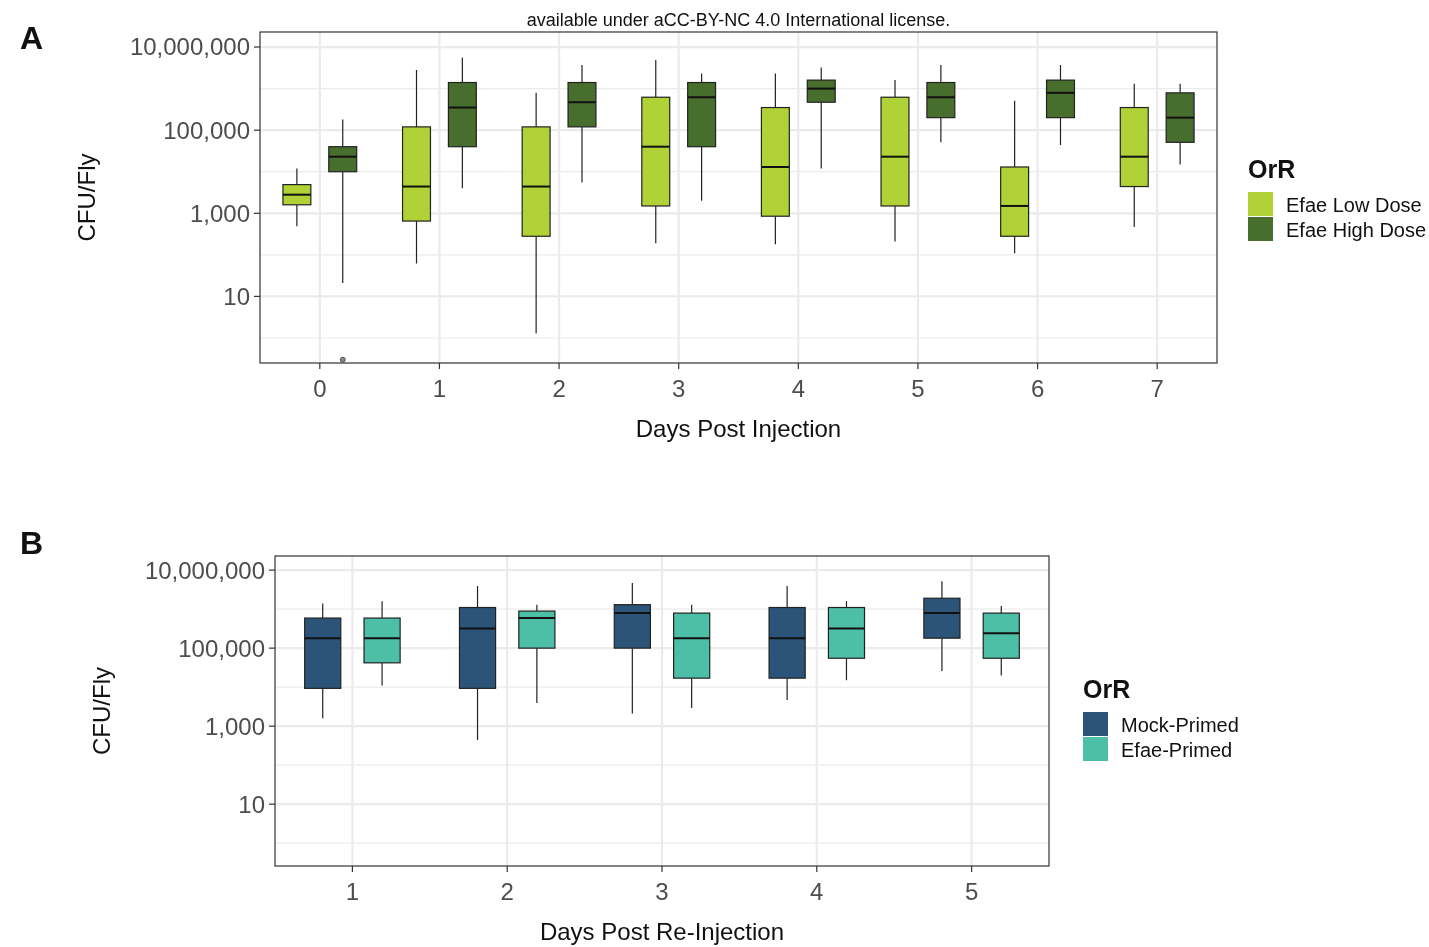  I want to click on x-tick-label: 6, so click(1037, 388).